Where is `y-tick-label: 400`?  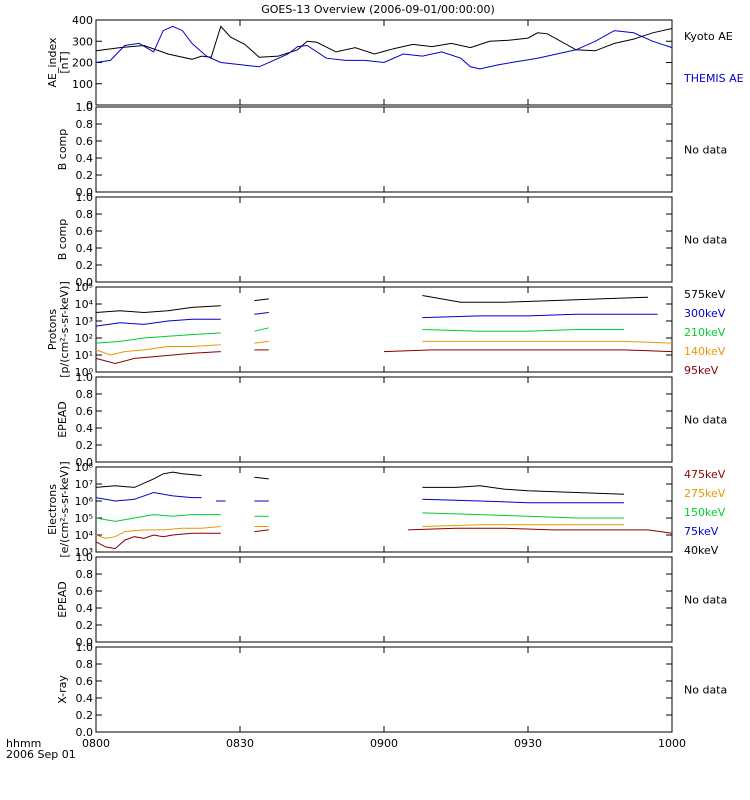
y-tick-label: 400 is located at coordinates (82, 20).